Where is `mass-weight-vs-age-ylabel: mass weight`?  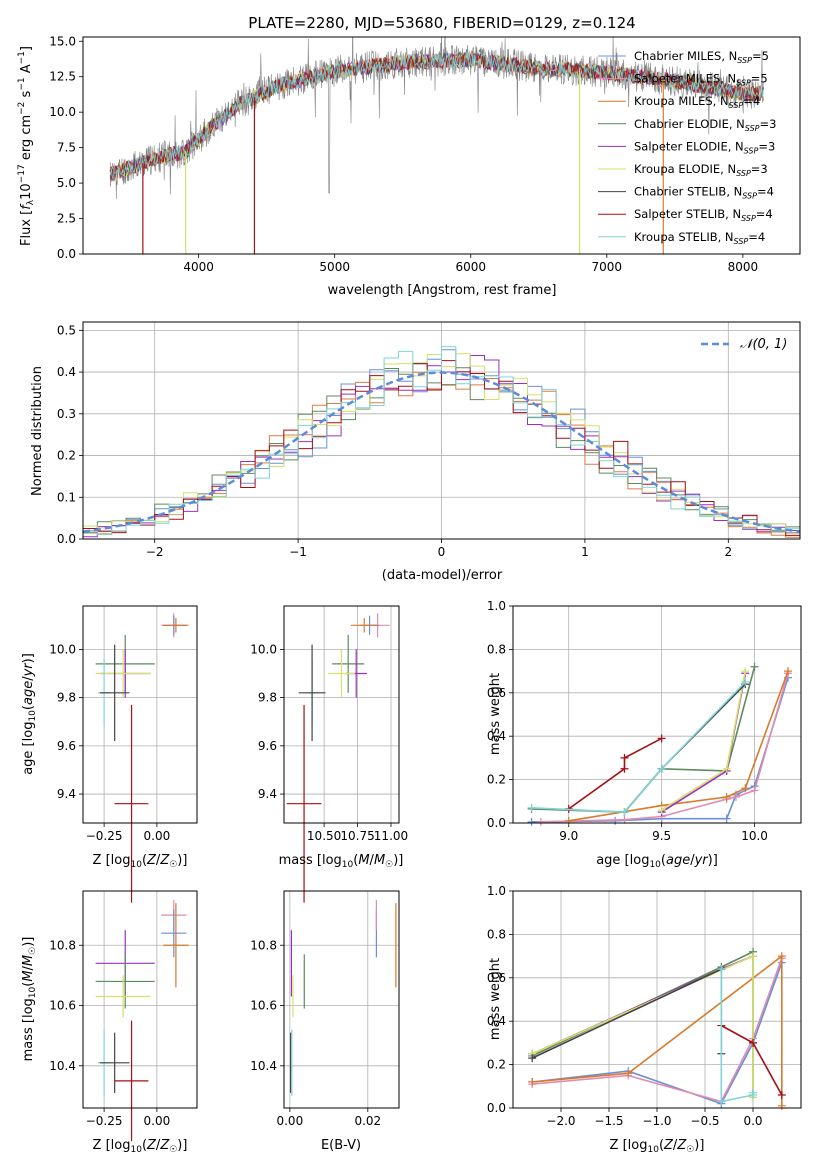 mass-weight-vs-age-ylabel: mass weight is located at coordinates (495, 714).